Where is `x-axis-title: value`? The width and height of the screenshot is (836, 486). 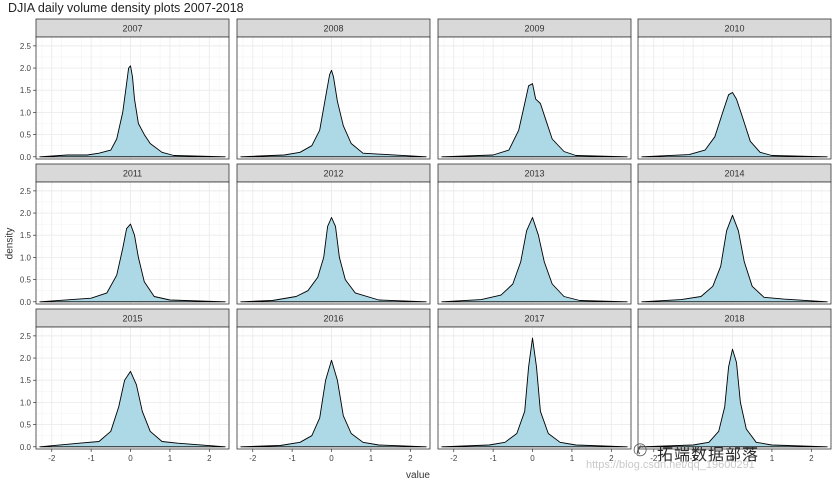
x-axis-title: value is located at coordinates (418, 475).